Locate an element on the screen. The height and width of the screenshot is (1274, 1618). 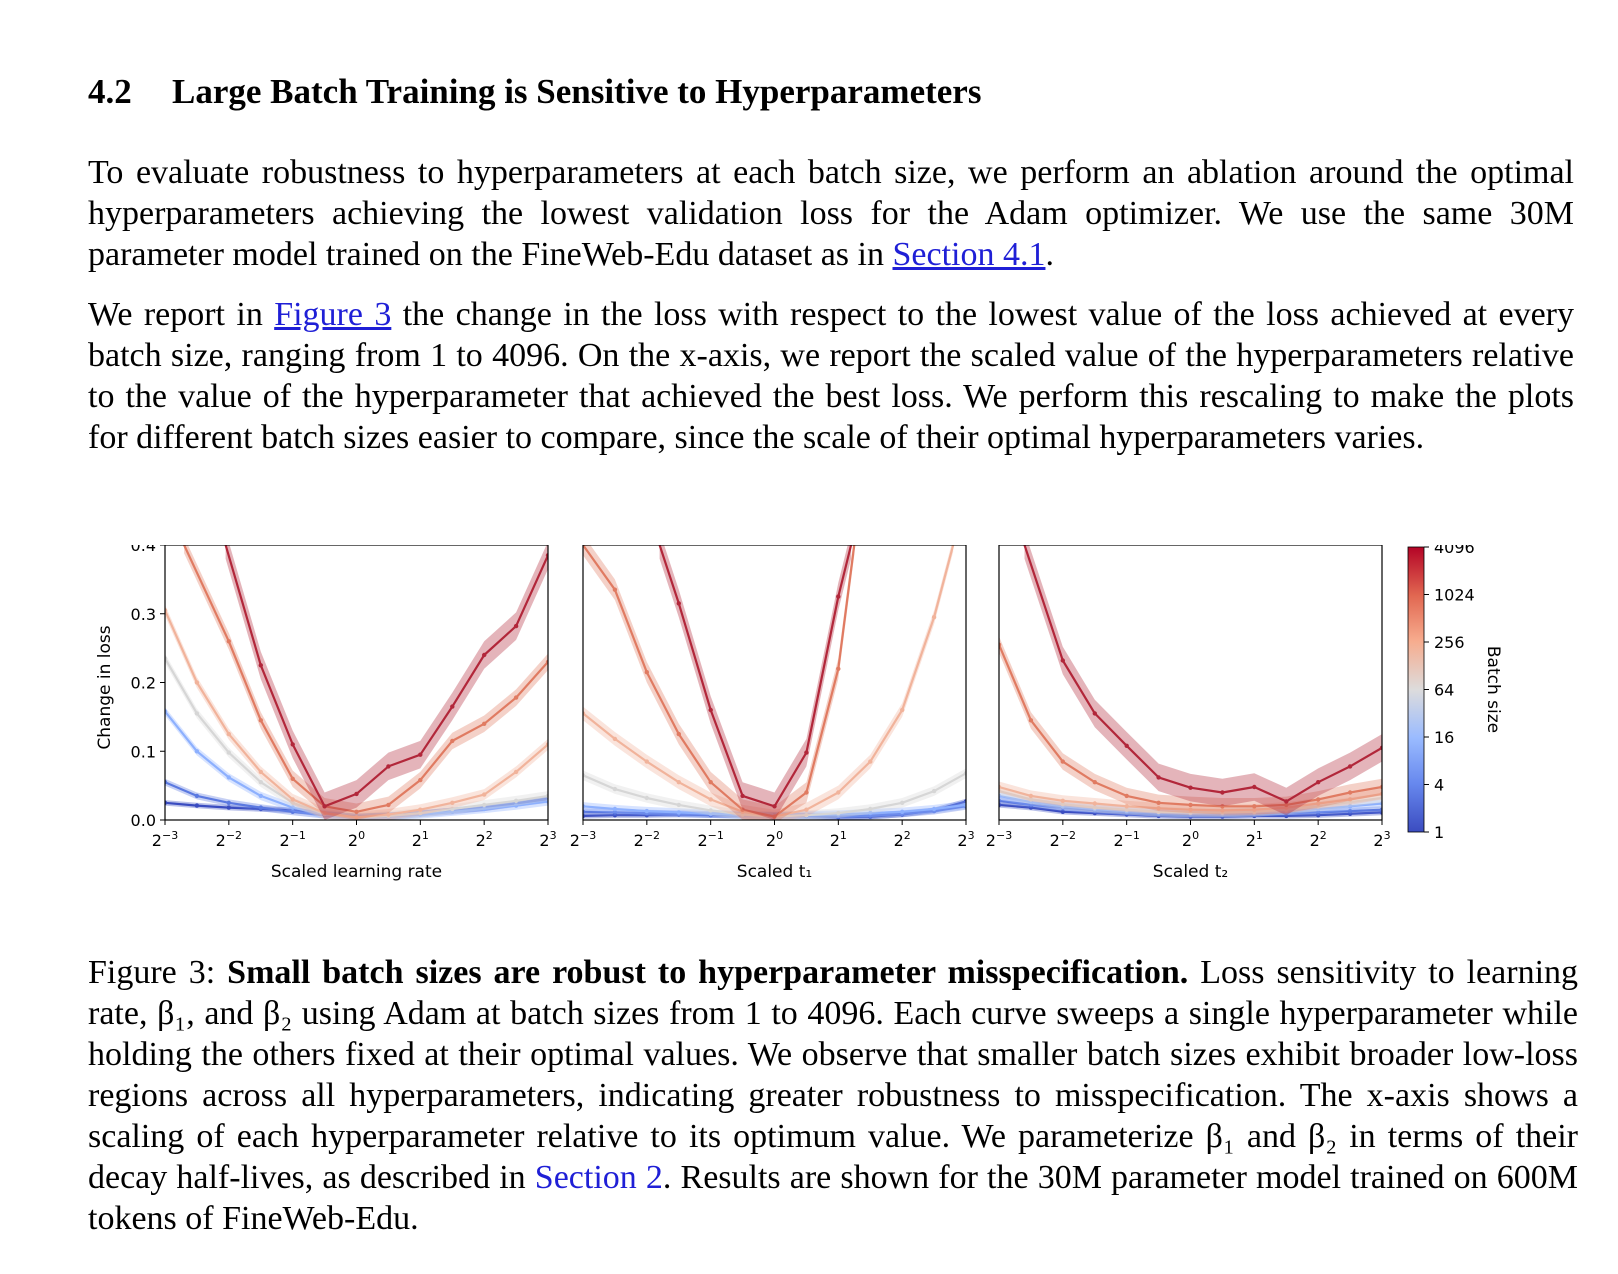
y-tick-label: 0.2 is located at coordinates (143, 683).